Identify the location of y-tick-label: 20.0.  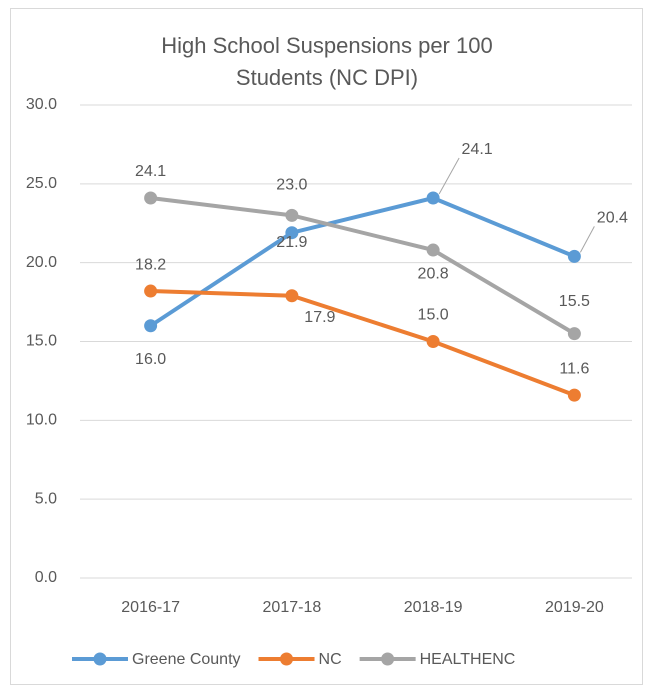
(41, 262).